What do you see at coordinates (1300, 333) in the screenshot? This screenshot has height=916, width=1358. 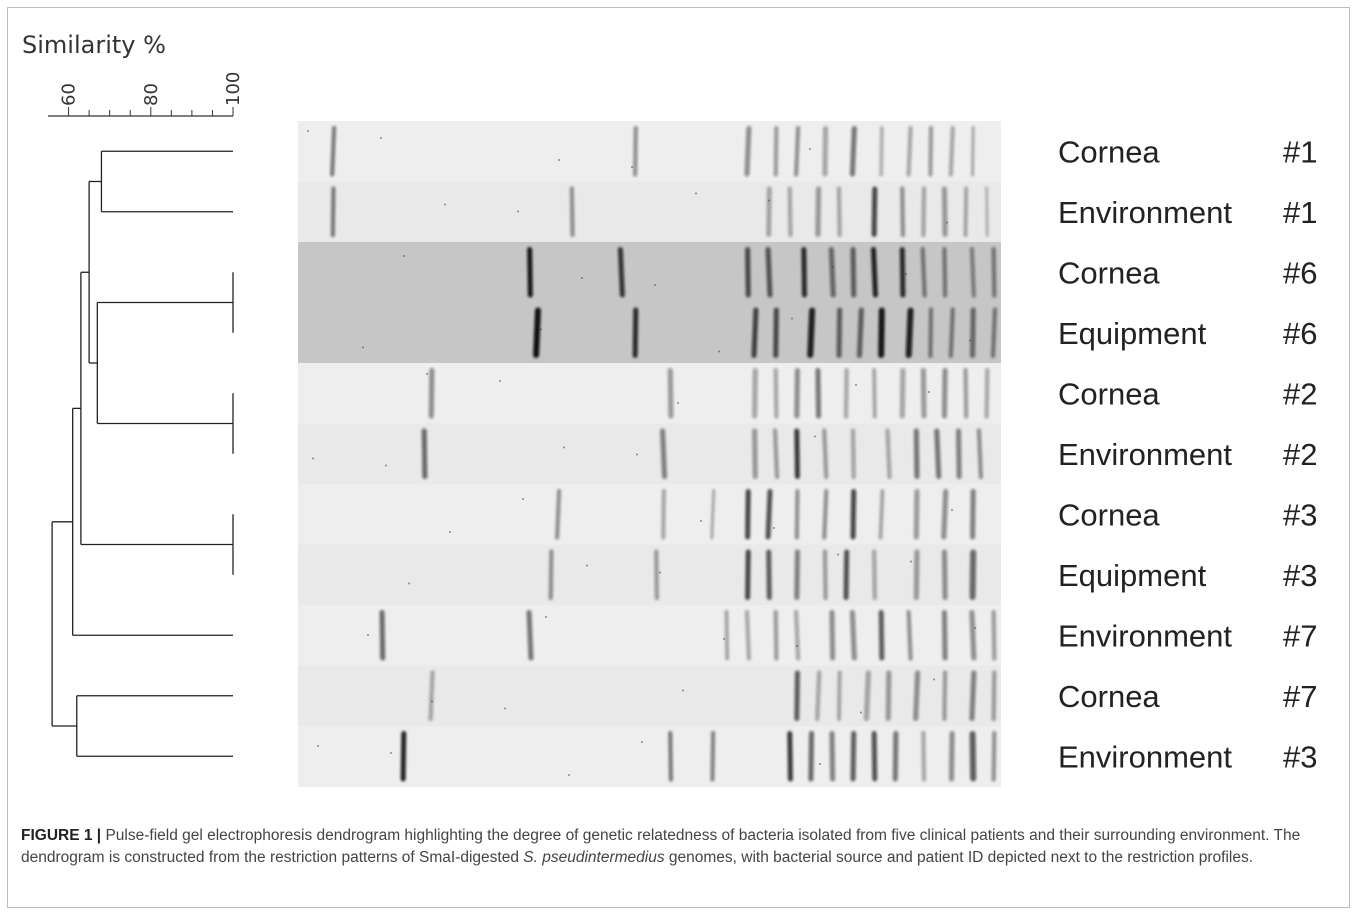 I see `lane-patient-label: #6` at bounding box center [1300, 333].